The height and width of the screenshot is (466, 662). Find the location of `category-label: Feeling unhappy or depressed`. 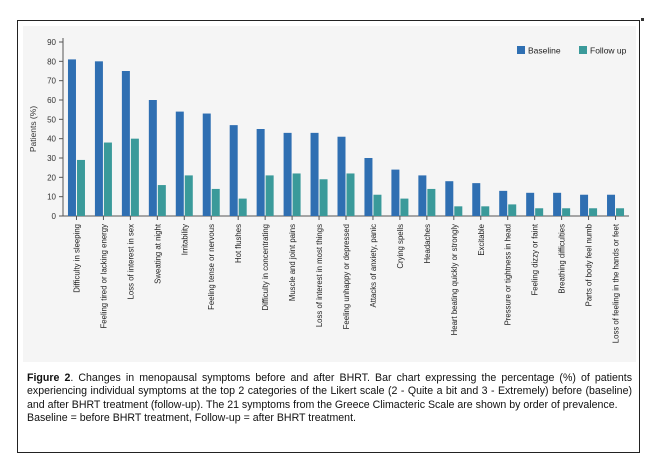

category-label: Feeling unhappy or depressed is located at coordinates (346, 276).